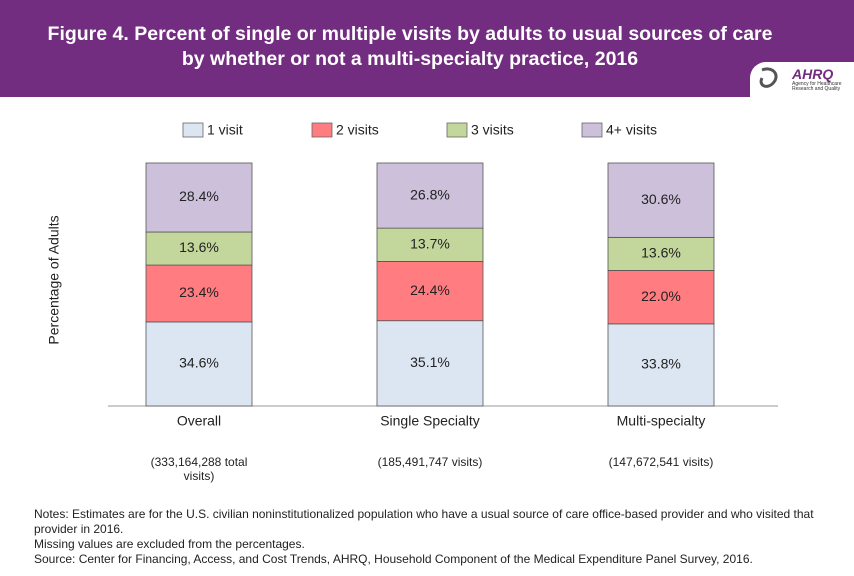  What do you see at coordinates (492, 130) in the screenshot?
I see `legend-label: 3 visits` at bounding box center [492, 130].